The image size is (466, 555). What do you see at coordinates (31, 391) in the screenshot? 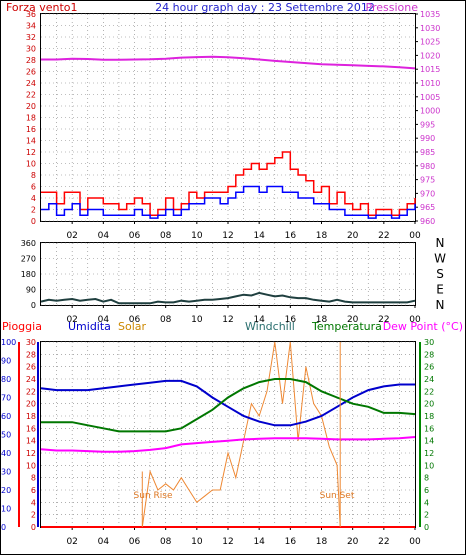
I see `rain-tick-label: 22` at bounding box center [31, 391].